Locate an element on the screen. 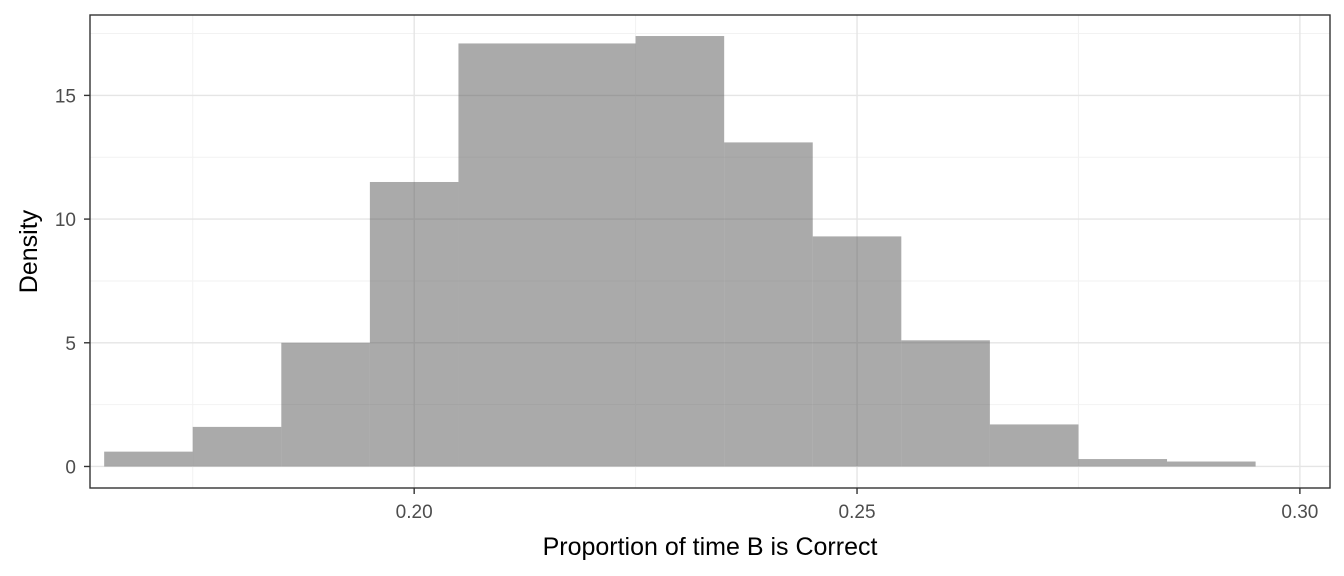  y-axis-title: Density is located at coordinates (29, 251).